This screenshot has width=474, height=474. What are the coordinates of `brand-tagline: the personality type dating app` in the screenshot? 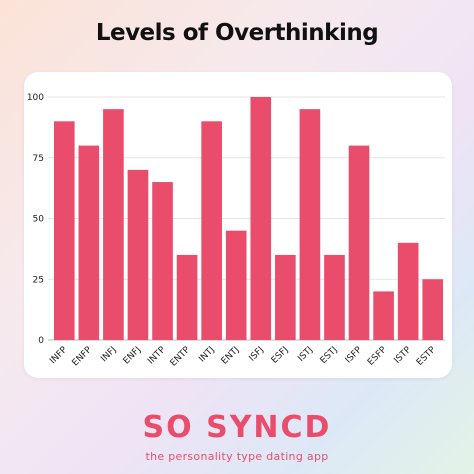 It's located at (237, 456).